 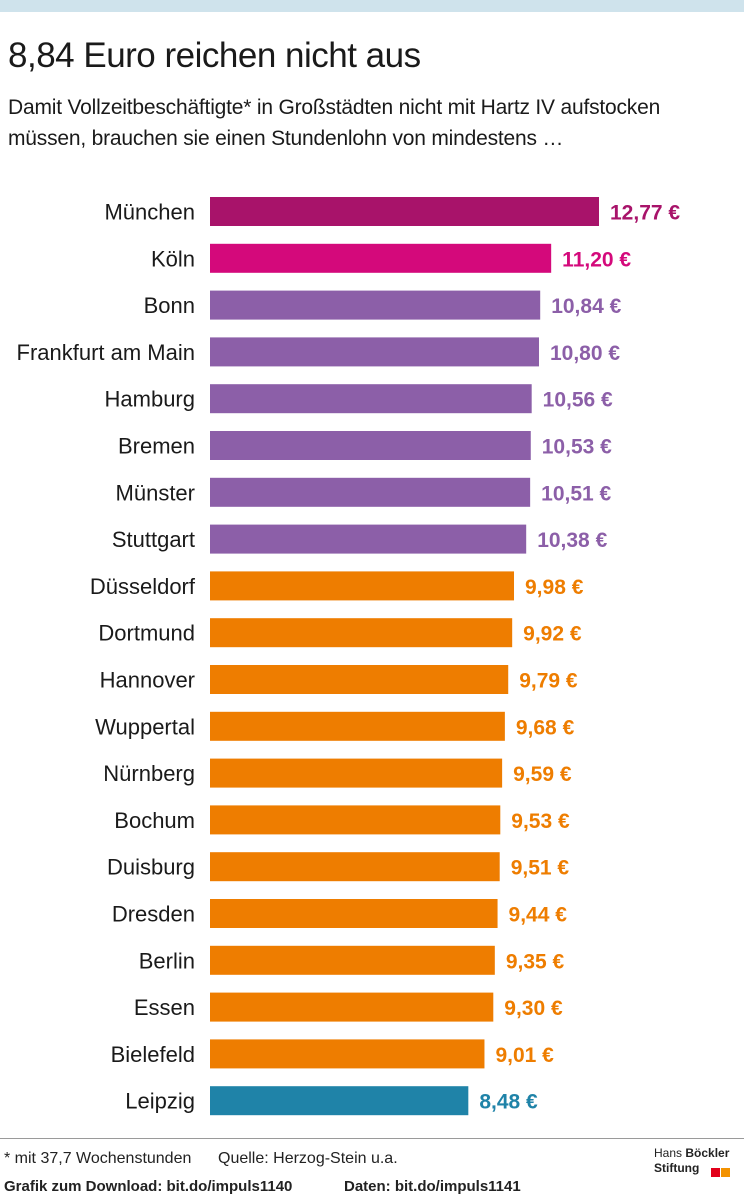 What do you see at coordinates (552, 634) in the screenshot?
I see `value-label-dortmund: 9,92 €` at bounding box center [552, 634].